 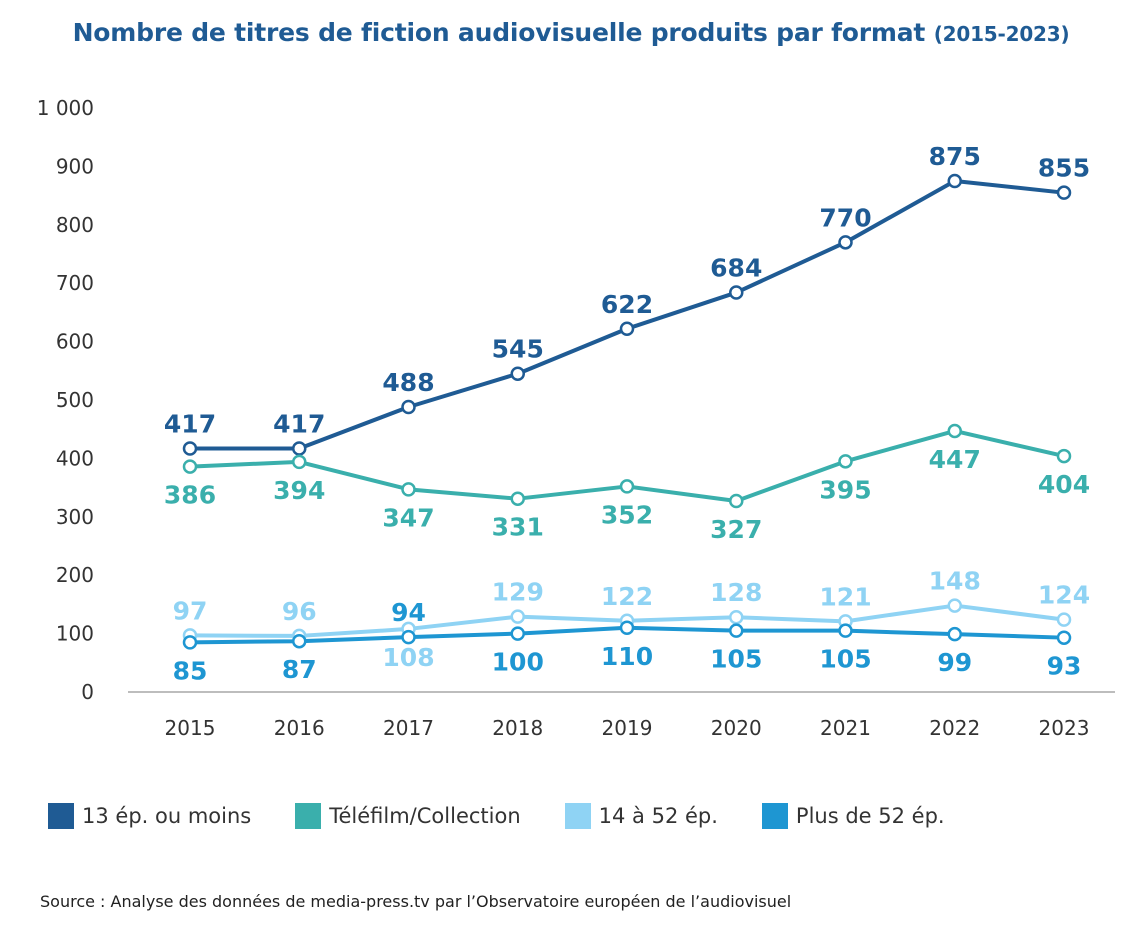 I want to click on legend-label: 14 à 52 ép., so click(x=658, y=816).